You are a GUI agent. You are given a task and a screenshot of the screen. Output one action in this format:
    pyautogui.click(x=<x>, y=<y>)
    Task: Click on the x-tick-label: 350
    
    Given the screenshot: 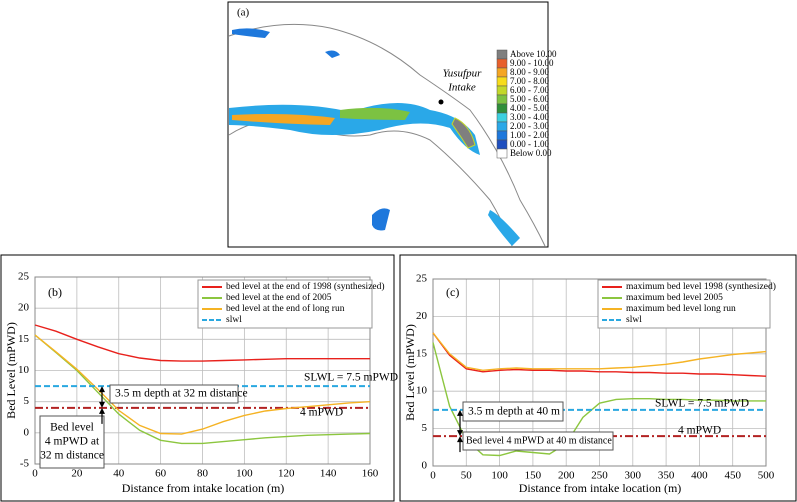 What is the action you would take?
    pyautogui.click(x=666, y=476)
    